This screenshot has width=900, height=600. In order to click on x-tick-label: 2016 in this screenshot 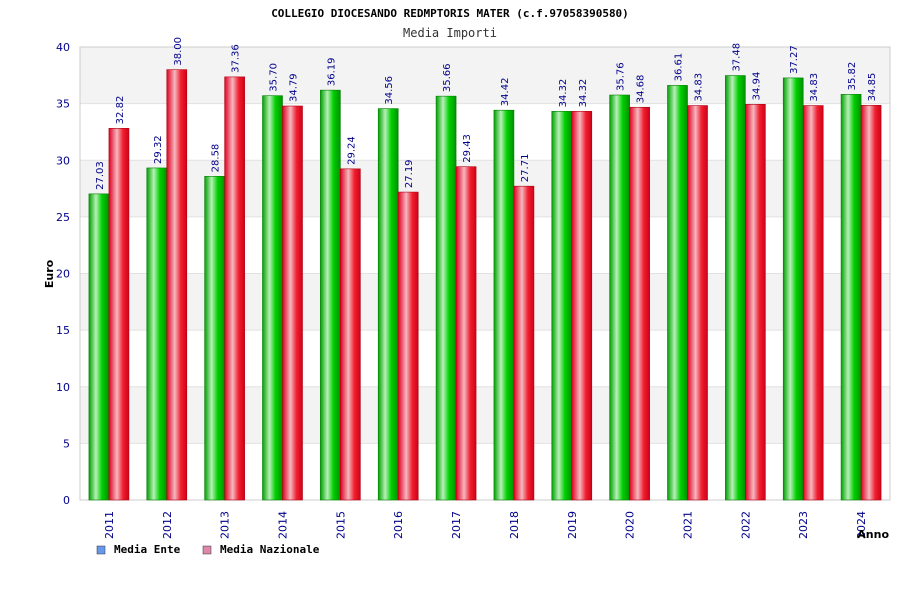, I will do `click(398, 525)`.